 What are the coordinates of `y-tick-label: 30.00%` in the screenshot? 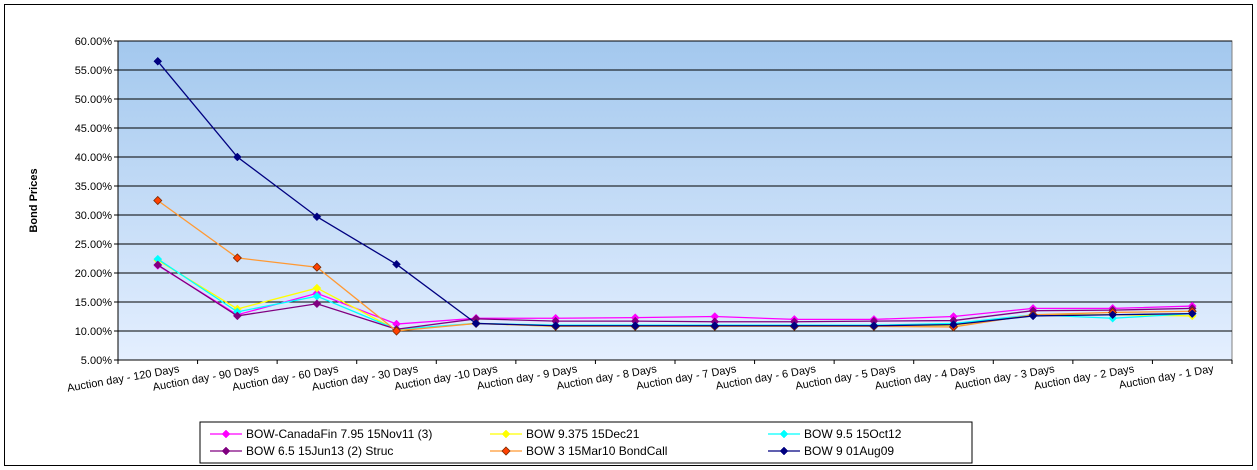 It's located at (94, 216).